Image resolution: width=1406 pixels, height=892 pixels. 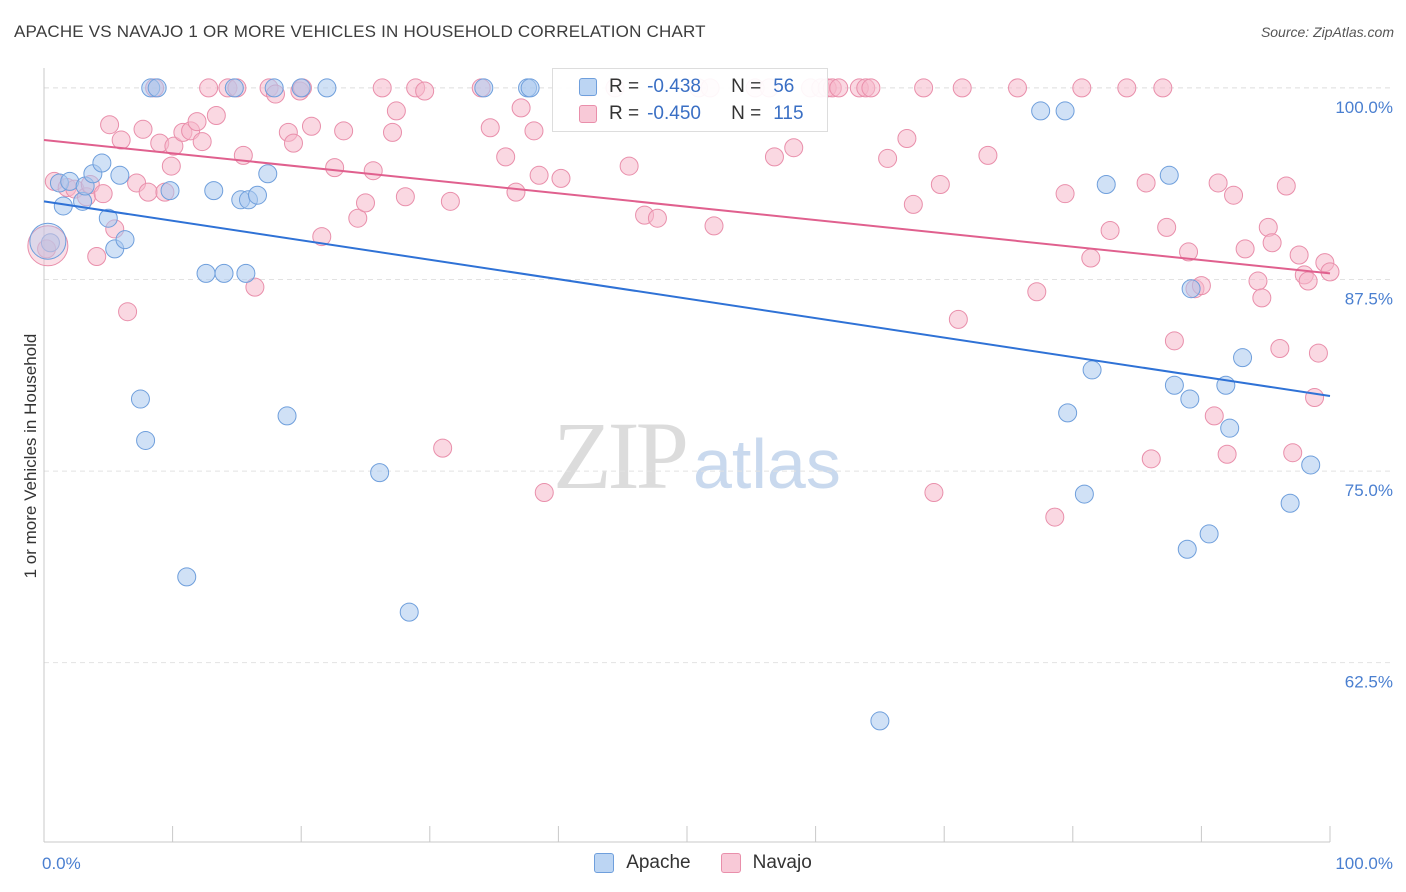 What do you see at coordinates (788, 113) in the screenshot?
I see `navajo-n-value: 115` at bounding box center [788, 113].